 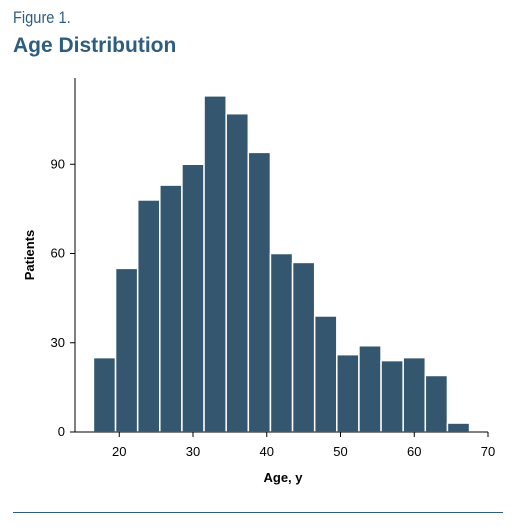 What do you see at coordinates (61, 431) in the screenshot?
I see `y-tick-label: 0` at bounding box center [61, 431].